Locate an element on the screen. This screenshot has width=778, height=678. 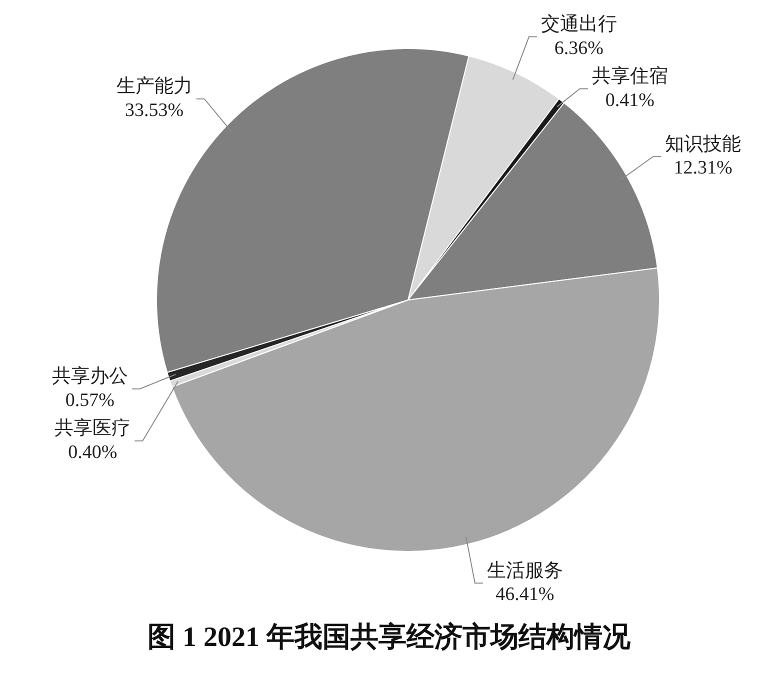
slice-label: 交通出行 is located at coordinates (578, 24).